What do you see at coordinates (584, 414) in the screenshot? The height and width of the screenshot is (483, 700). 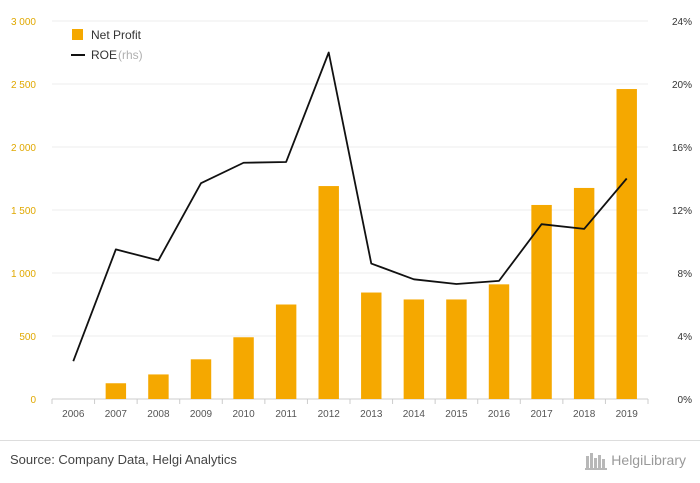 I see `x-tick-label: 2018` at bounding box center [584, 414].